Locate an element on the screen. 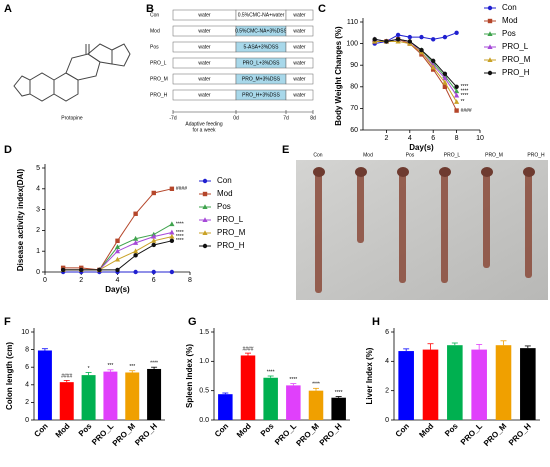 This screenshot has width=550, height=467. timeline-note: Adaptive feeding is located at coordinates (203, 124).